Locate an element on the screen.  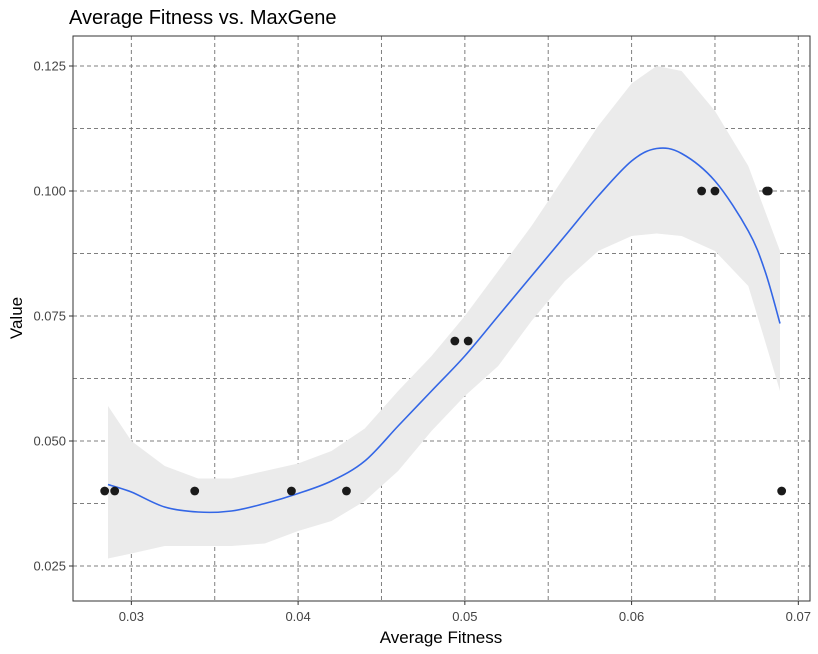
y-tick-label: 0.025 is located at coordinates (49, 566).